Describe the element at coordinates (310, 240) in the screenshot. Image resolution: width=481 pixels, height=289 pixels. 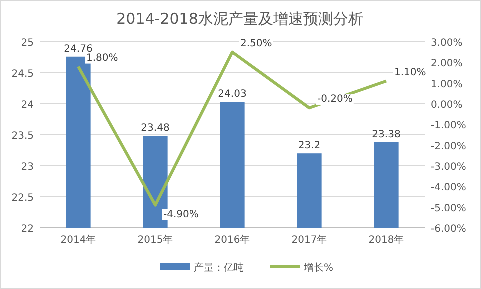
I see `x-tick-label: 2017年` at that location.